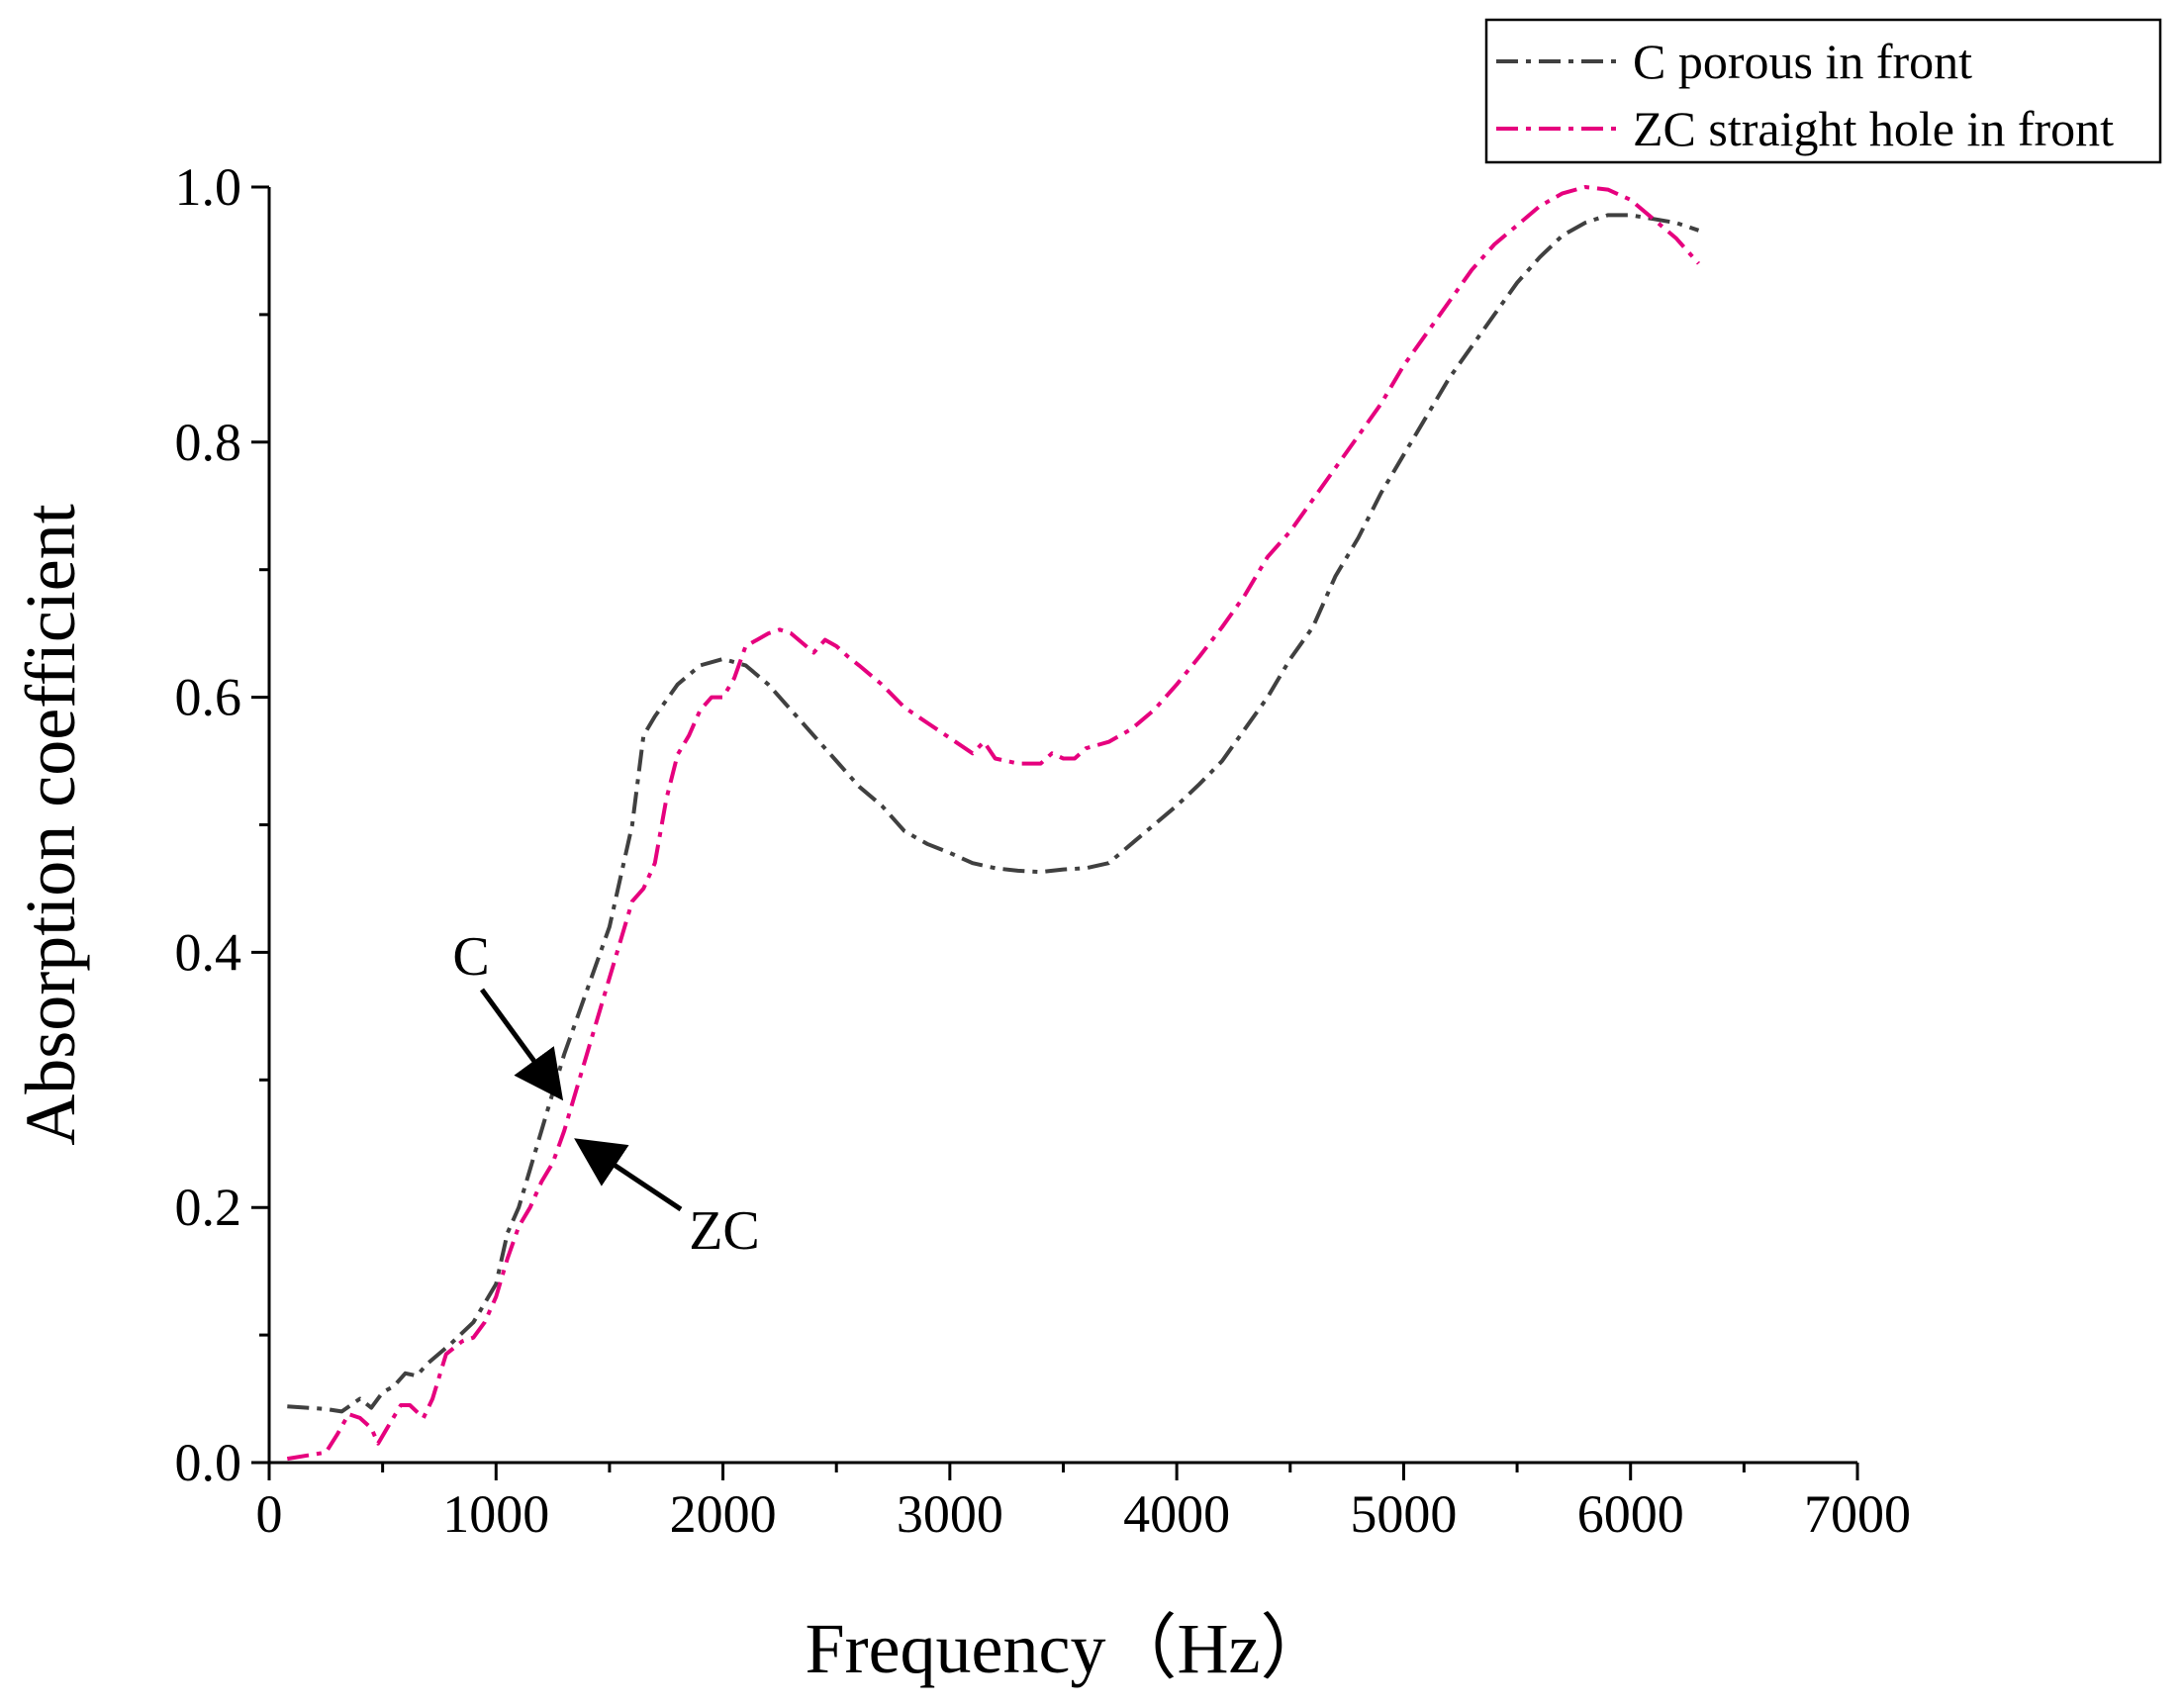 This screenshot has height=1707, width=2184. Describe the element at coordinates (208, 952) in the screenshot. I see `y-tick-label: 0.4` at that location.